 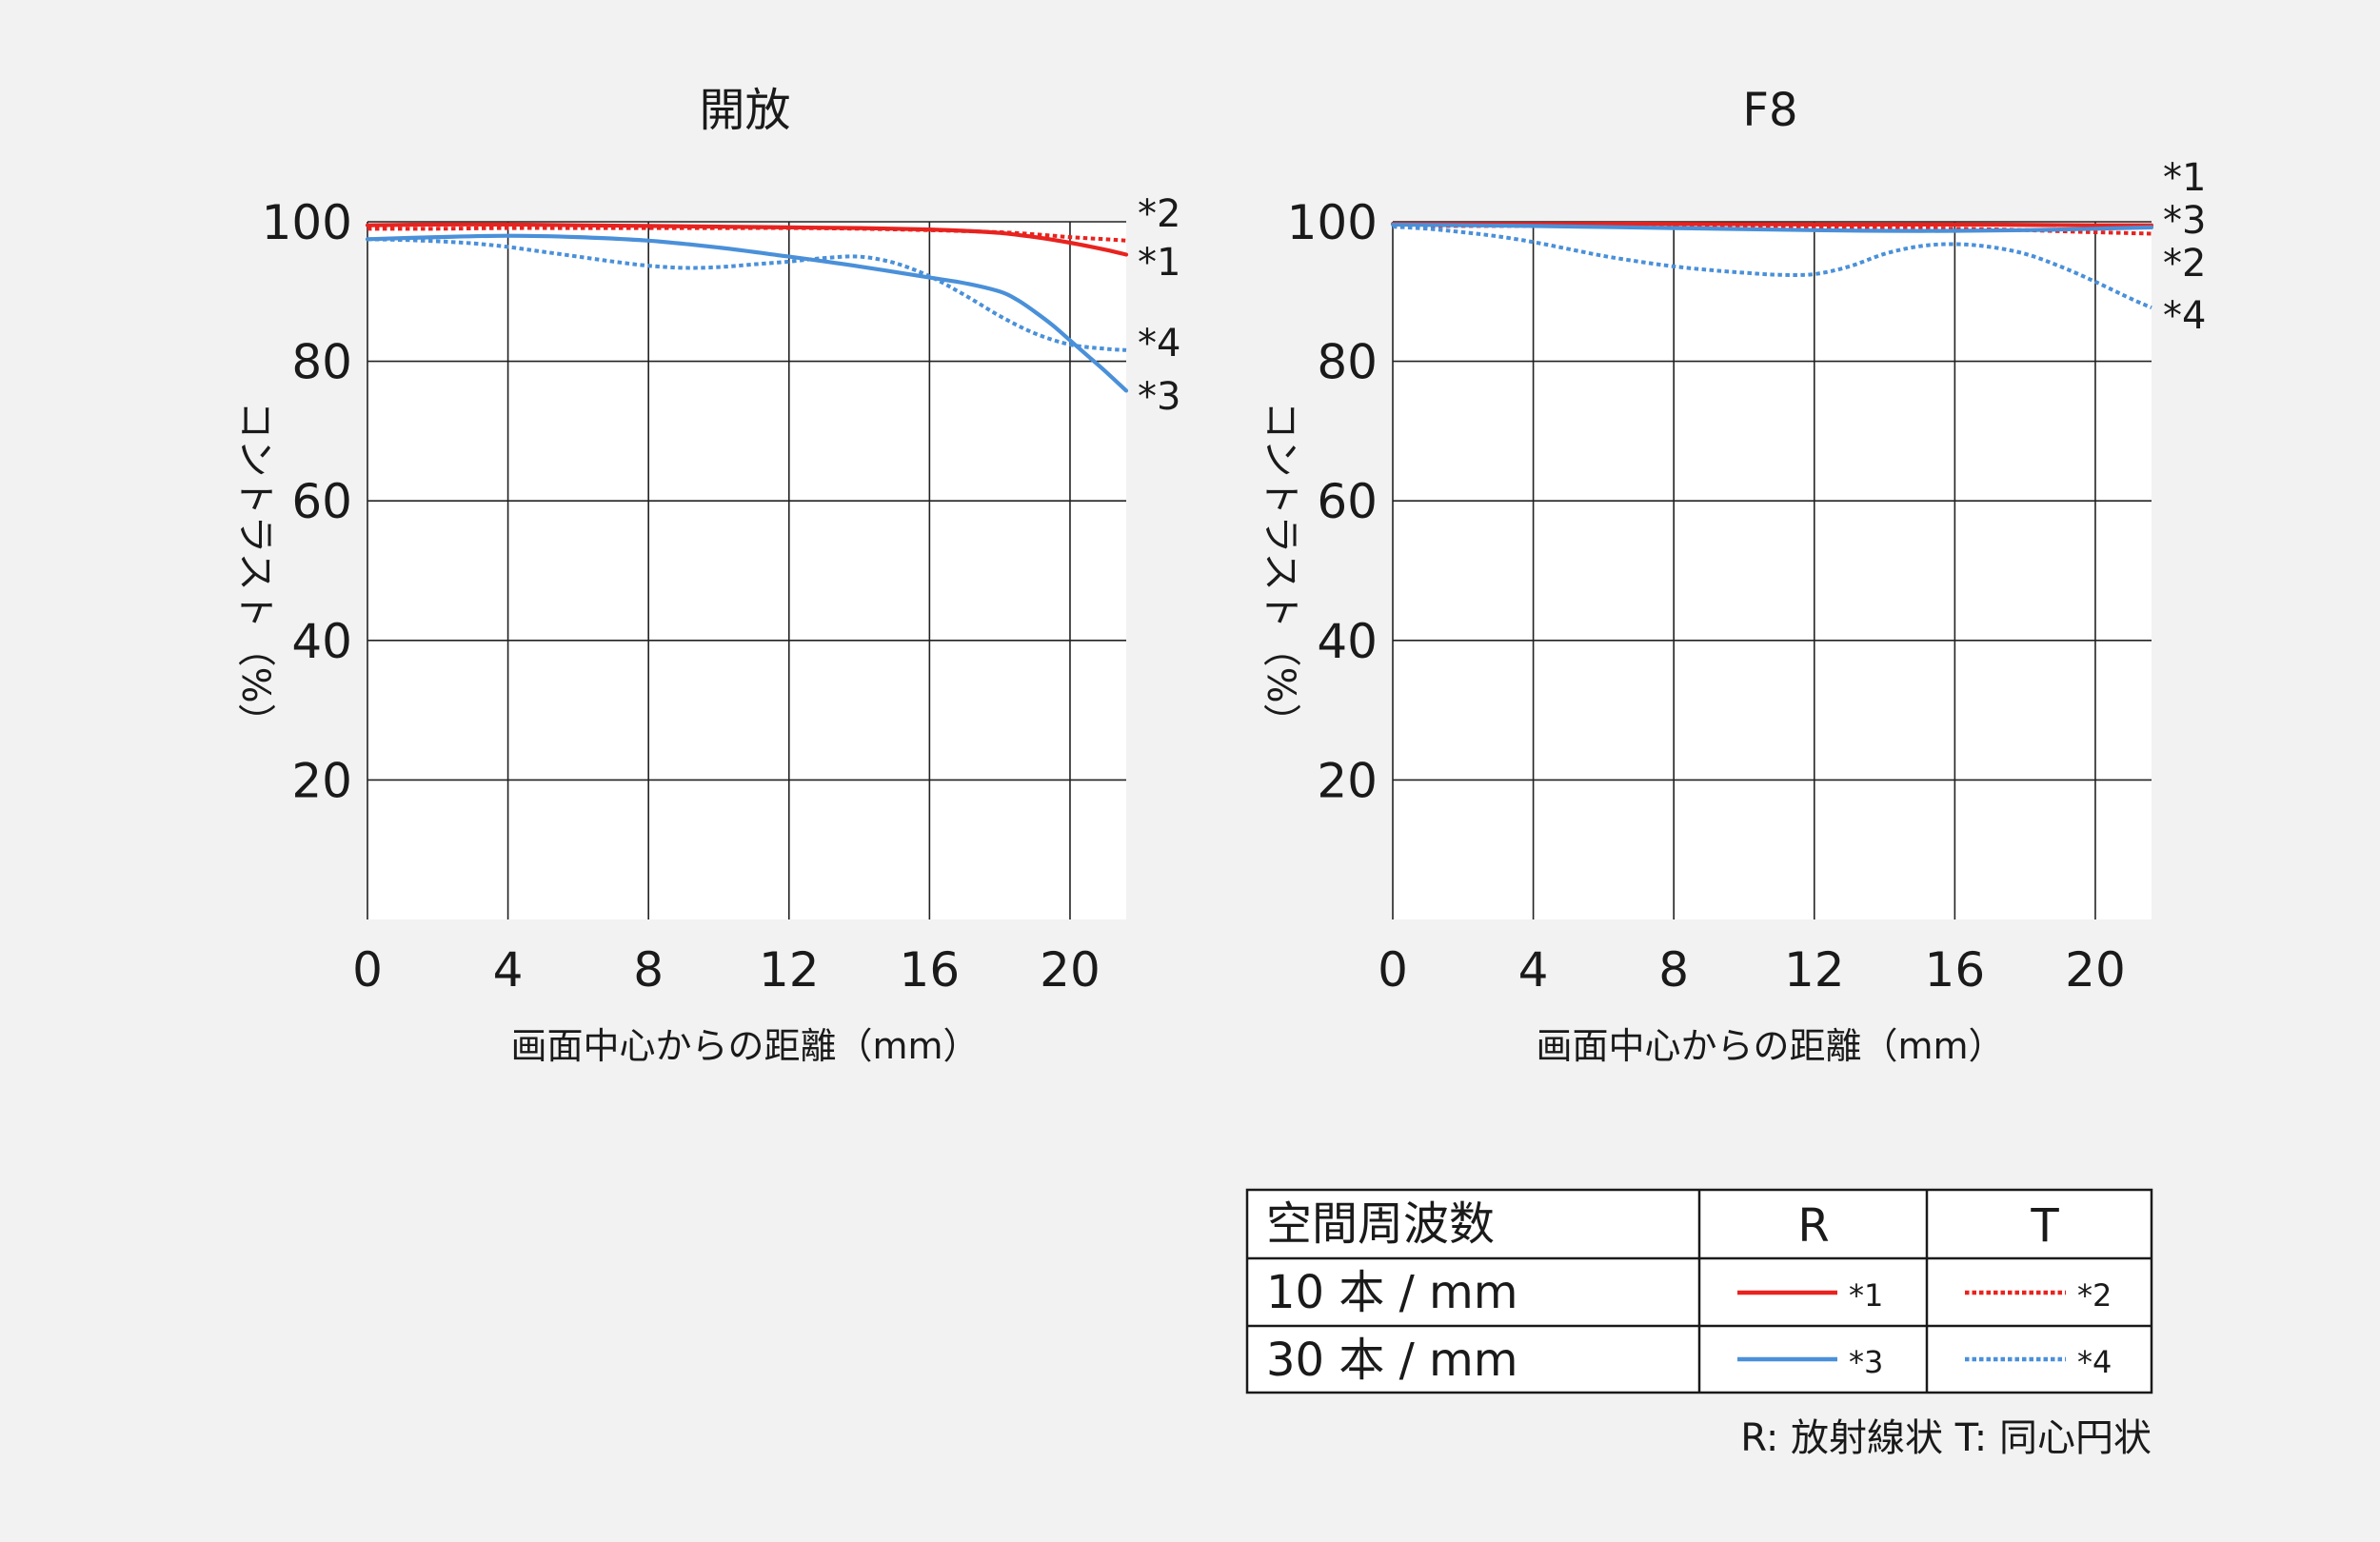 What do you see at coordinates (1392, 1292) in the screenshot?
I see `legend-row-label: 10 本 / mm` at bounding box center [1392, 1292].